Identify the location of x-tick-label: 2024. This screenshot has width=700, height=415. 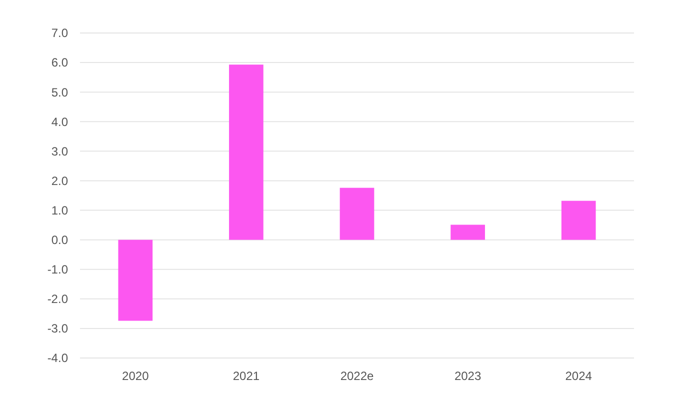
(578, 376).